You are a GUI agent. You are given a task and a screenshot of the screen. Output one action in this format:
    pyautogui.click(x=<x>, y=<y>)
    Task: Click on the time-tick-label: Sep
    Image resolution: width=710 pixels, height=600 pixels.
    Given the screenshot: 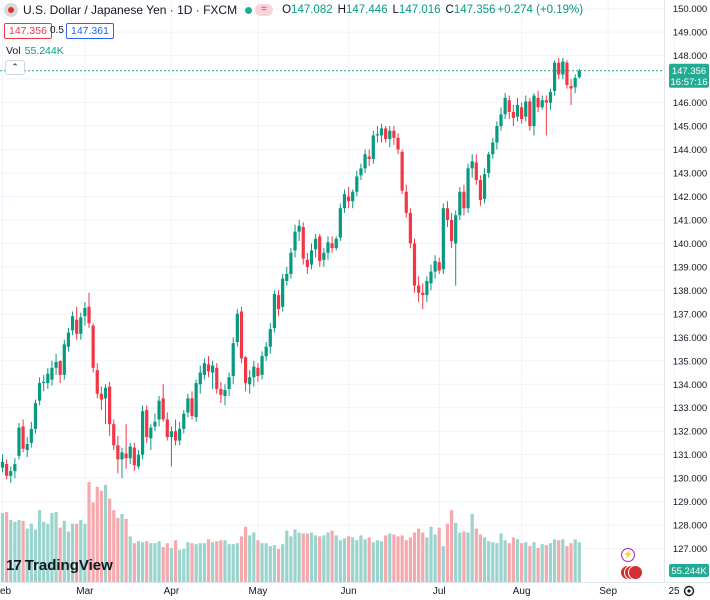 What is the action you would take?
    pyautogui.click(x=608, y=591)
    